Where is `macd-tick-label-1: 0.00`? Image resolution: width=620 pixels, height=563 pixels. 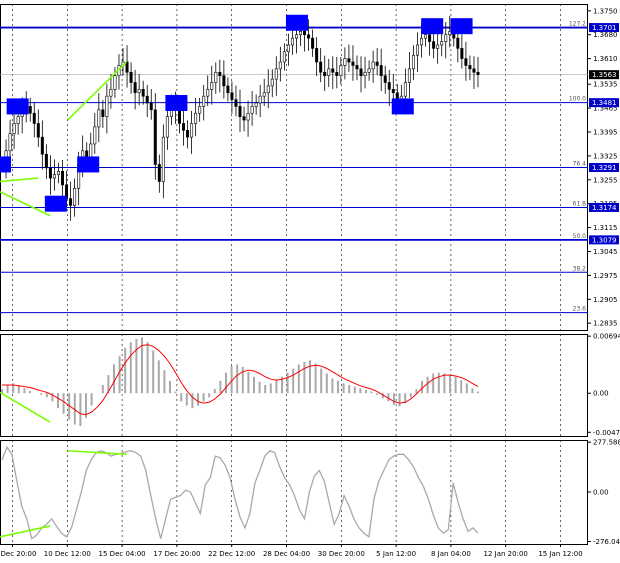 macd-tick-label-1: 0.00 is located at coordinates (601, 394).